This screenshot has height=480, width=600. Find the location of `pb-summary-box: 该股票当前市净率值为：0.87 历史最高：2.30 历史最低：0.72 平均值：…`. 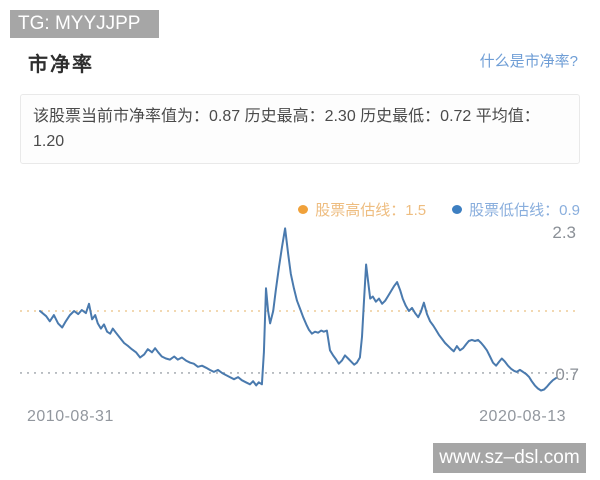

pb-summary-box: 该股票当前市净率值为：0.87 历史最高：2.30 历史最低：0.72 平均值：… is located at coordinates (300, 129).